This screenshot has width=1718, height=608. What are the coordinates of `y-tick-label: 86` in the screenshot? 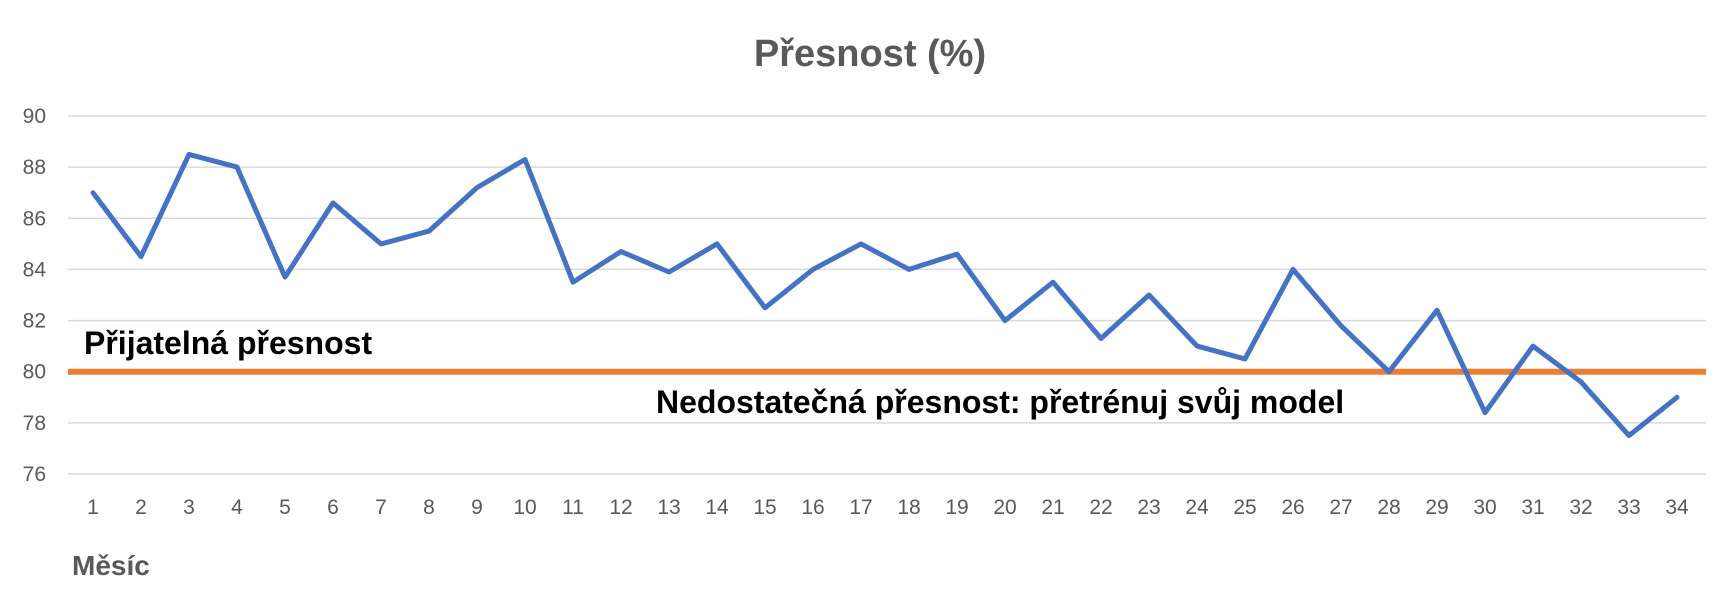 It's located at (34, 218).